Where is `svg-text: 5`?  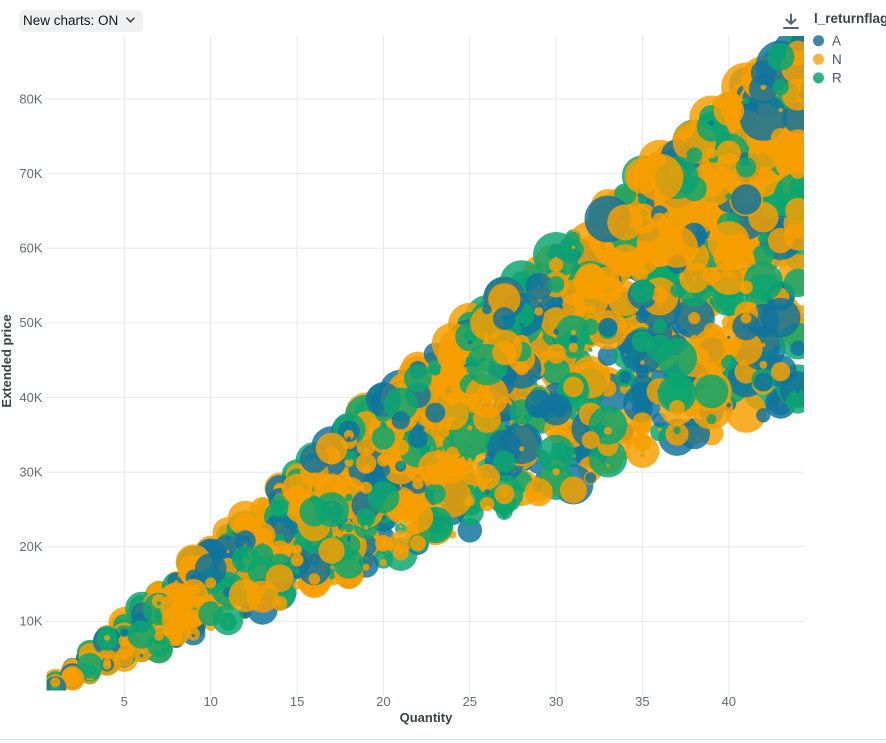
svg-text: 5 is located at coordinates (124, 701).